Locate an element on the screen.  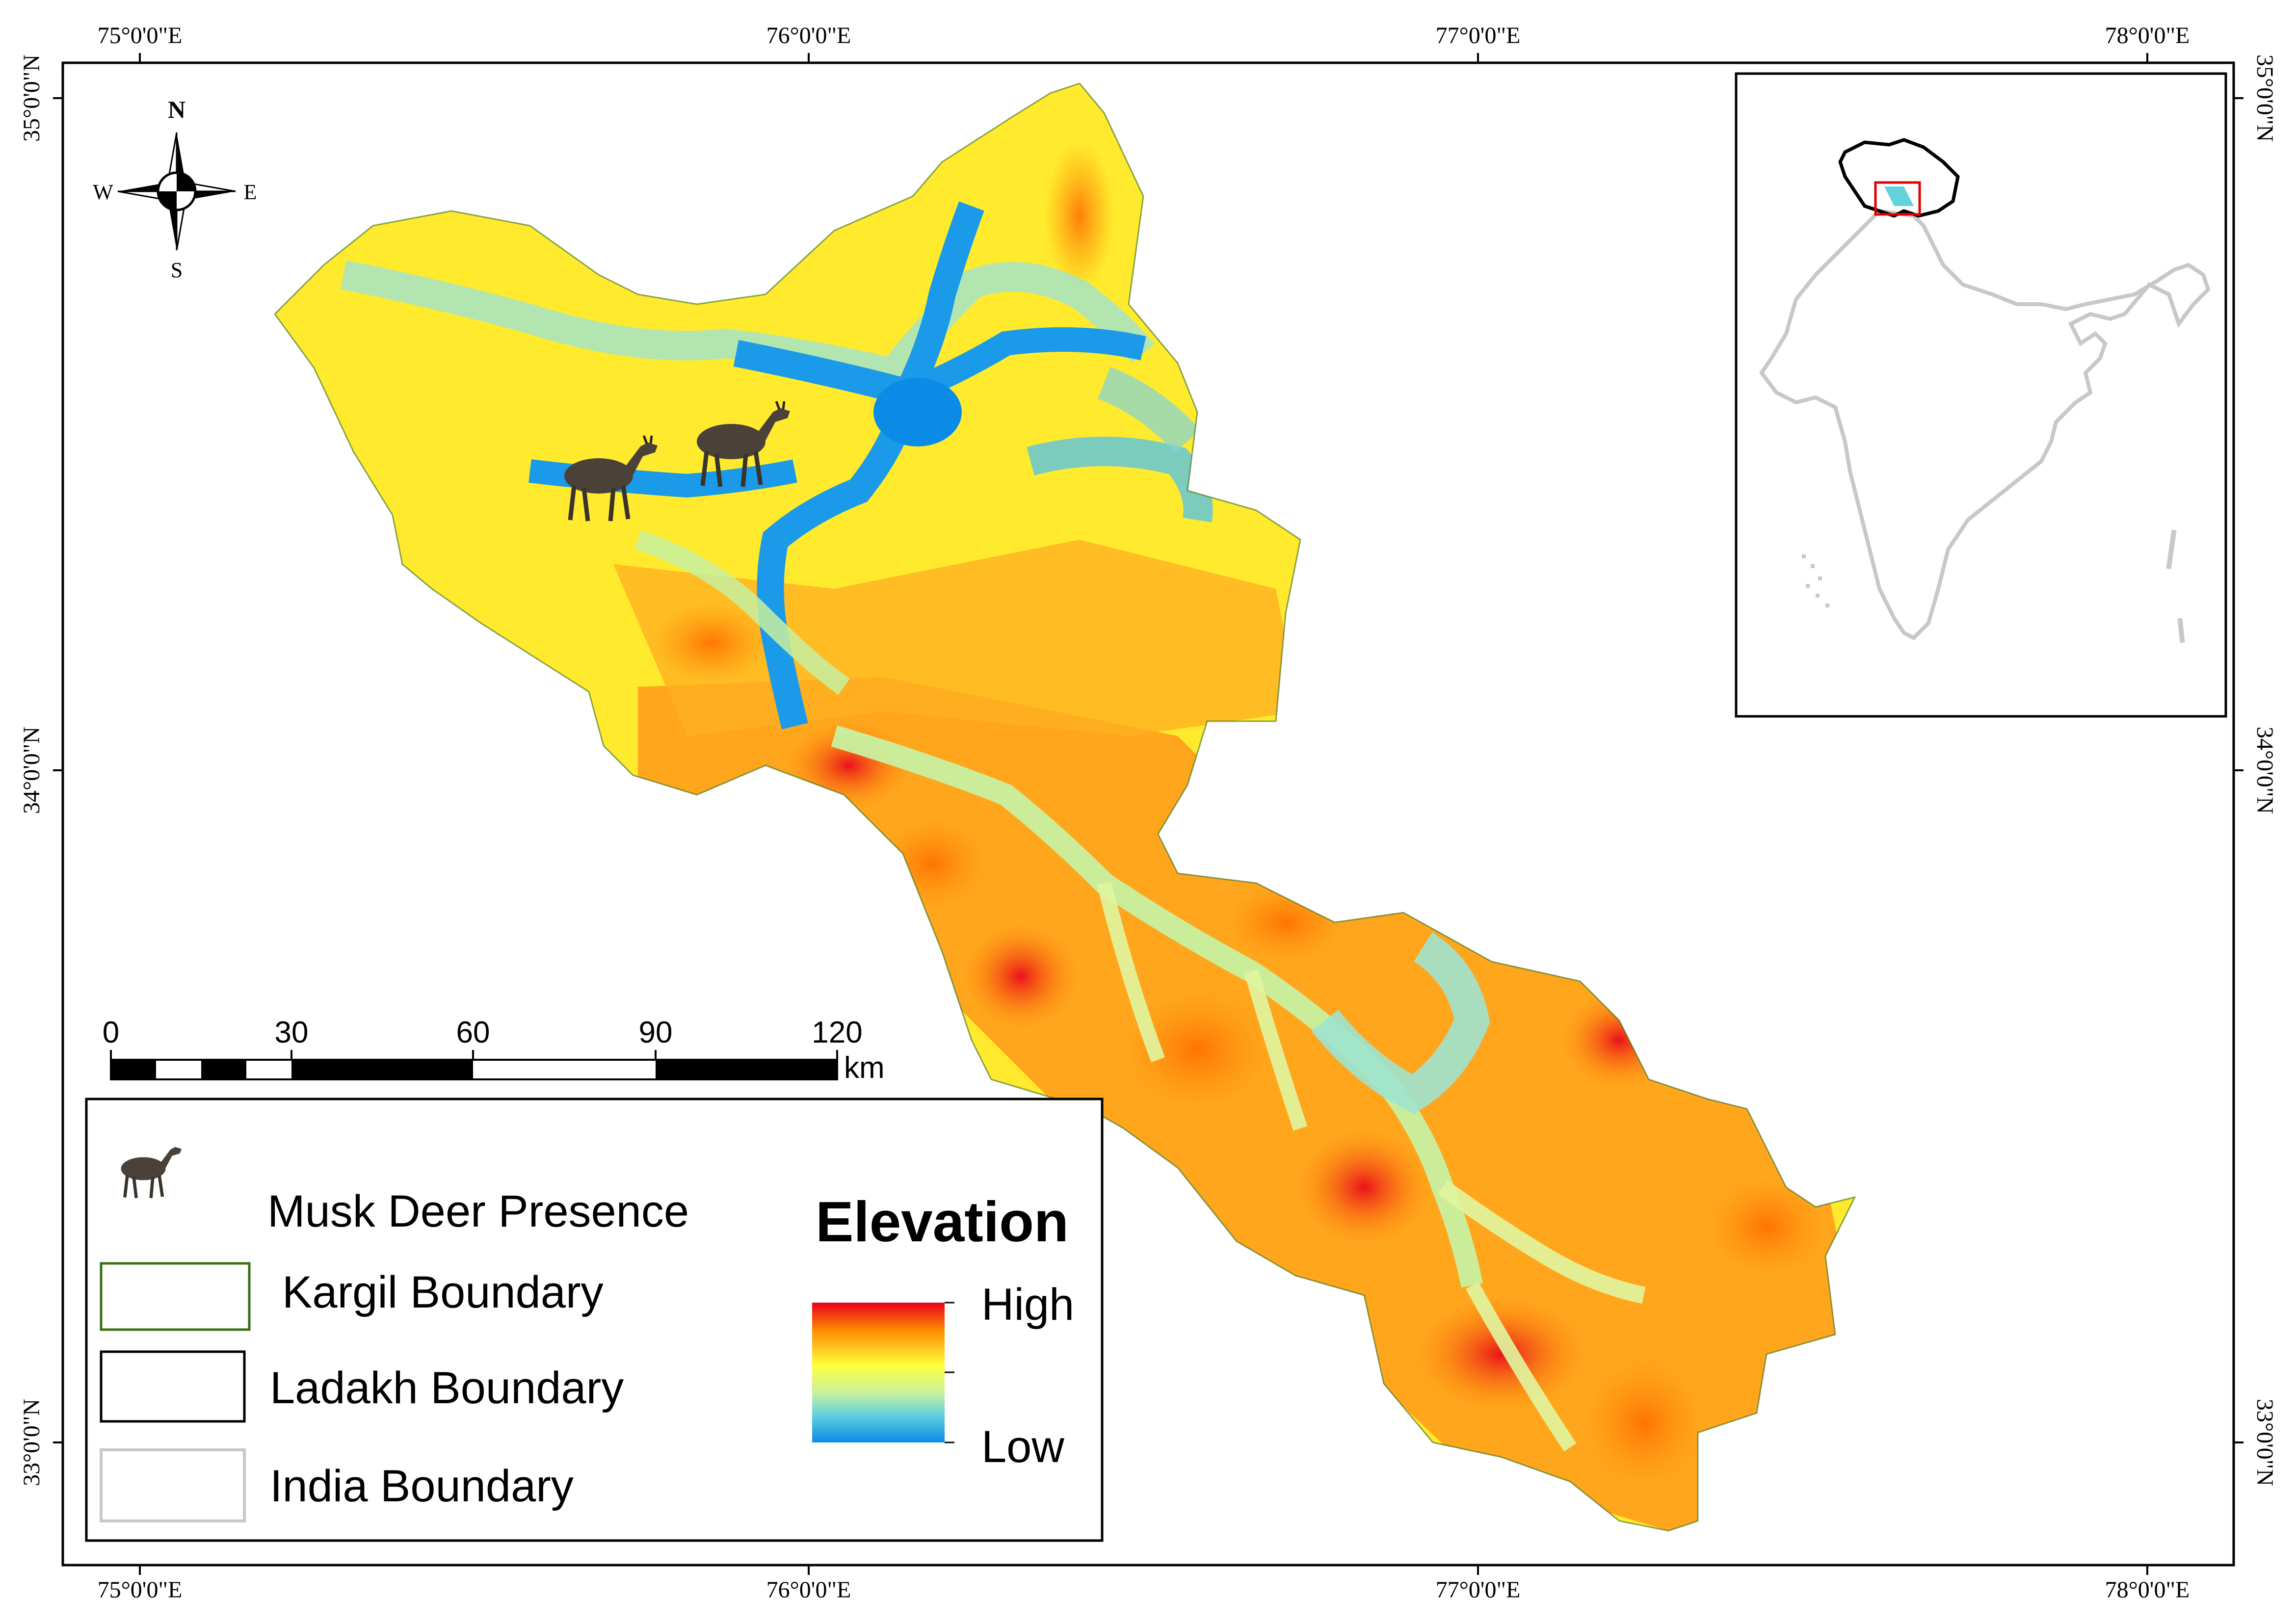
ladakh-boundary-inset is located at coordinates (1899, 178).